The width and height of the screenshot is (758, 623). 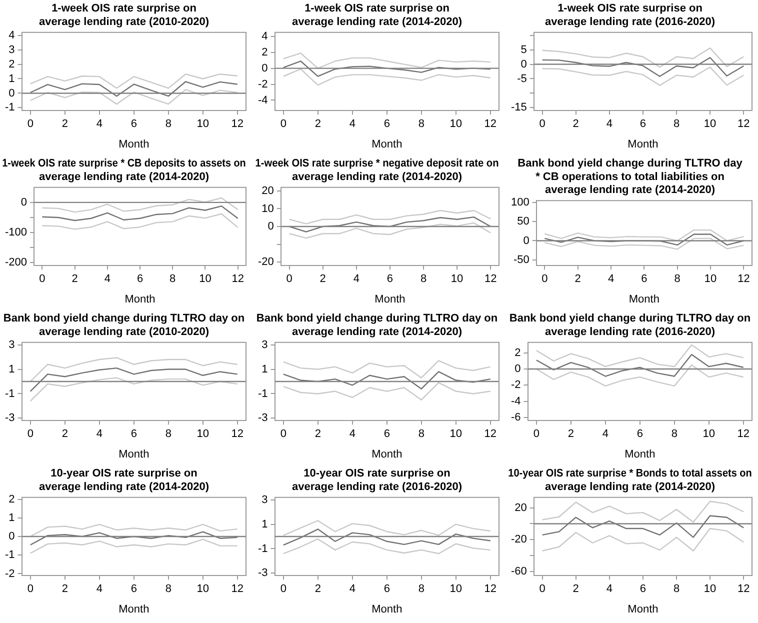 What do you see at coordinates (124, 15) in the screenshot?
I see `chart-title: 1-week OIS rate surprise on average lending rate (2010-2020)` at bounding box center [124, 15].